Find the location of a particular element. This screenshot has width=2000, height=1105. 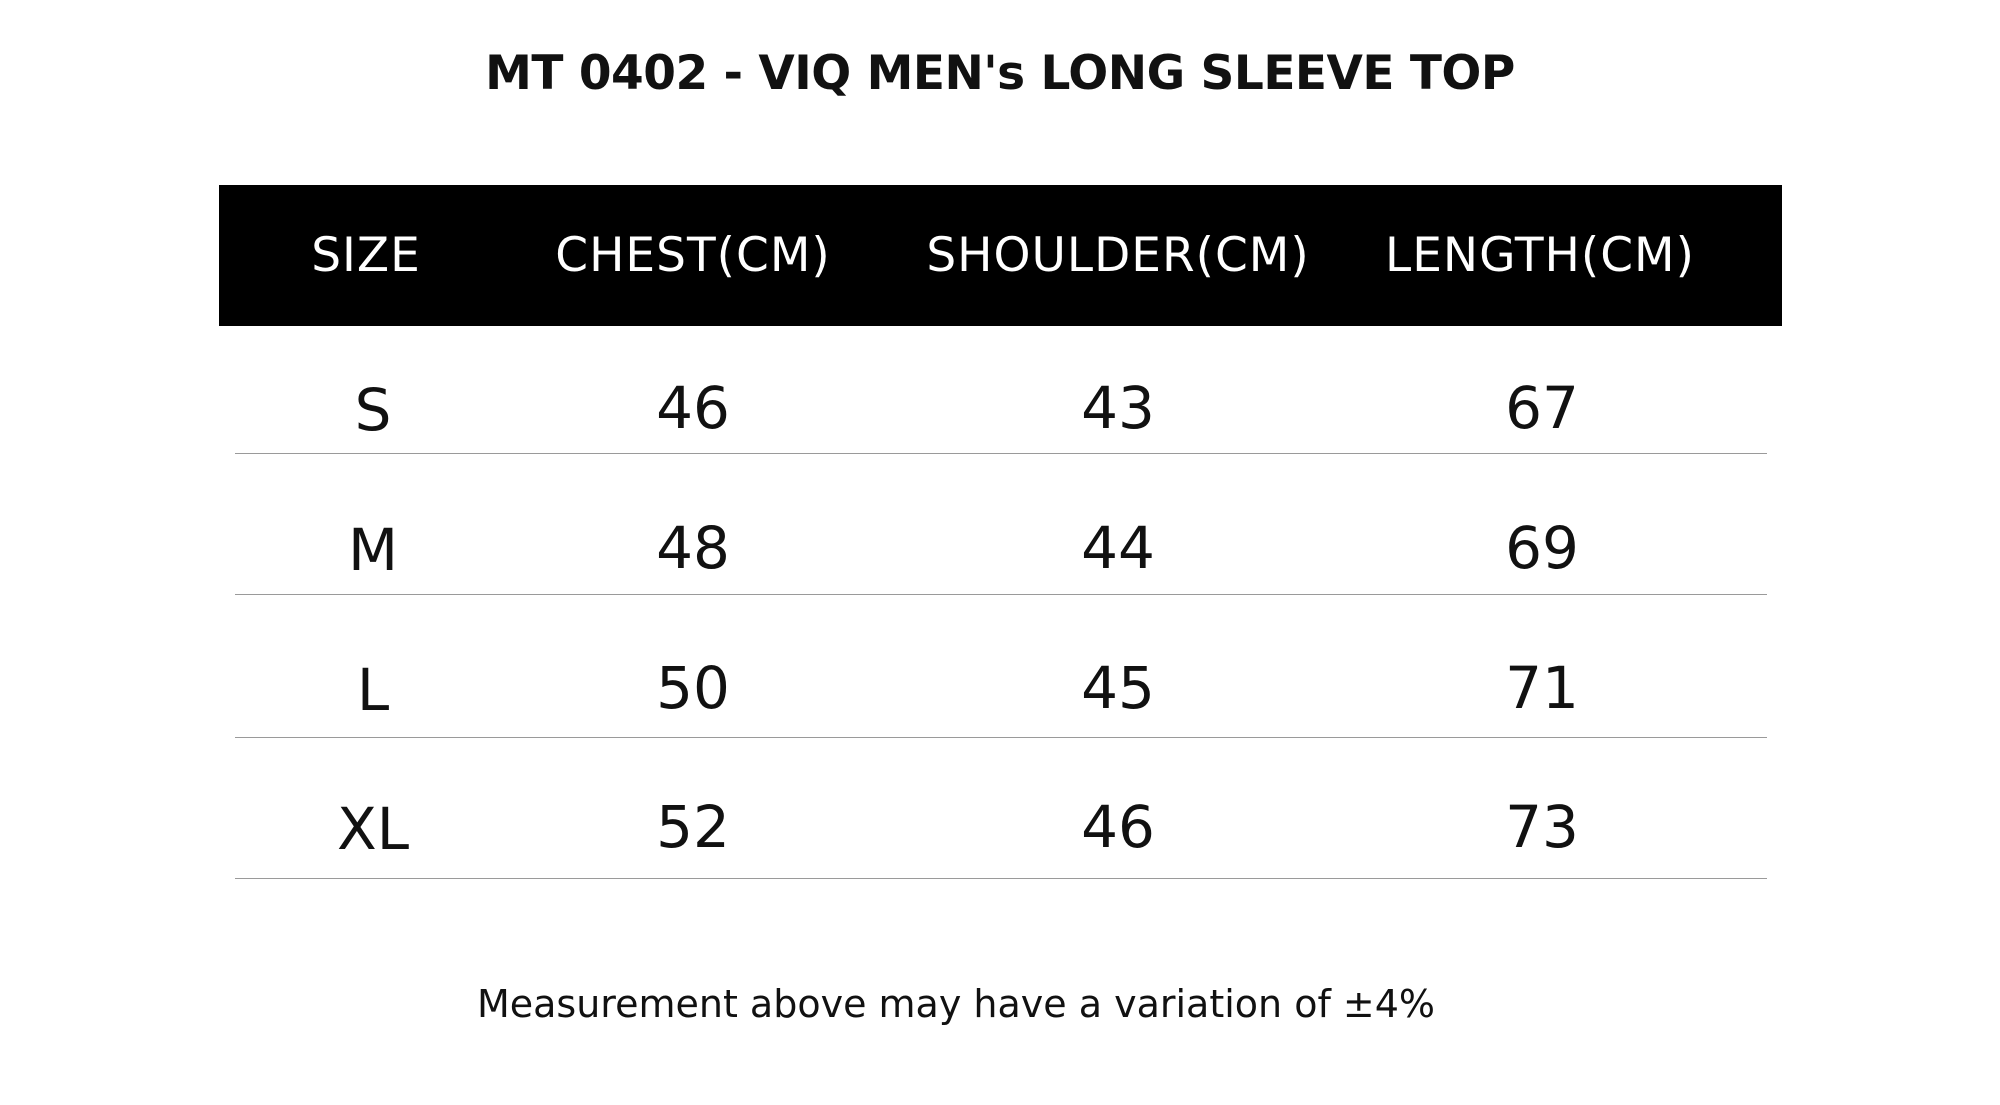

size-cell: M is located at coordinates (373, 550).